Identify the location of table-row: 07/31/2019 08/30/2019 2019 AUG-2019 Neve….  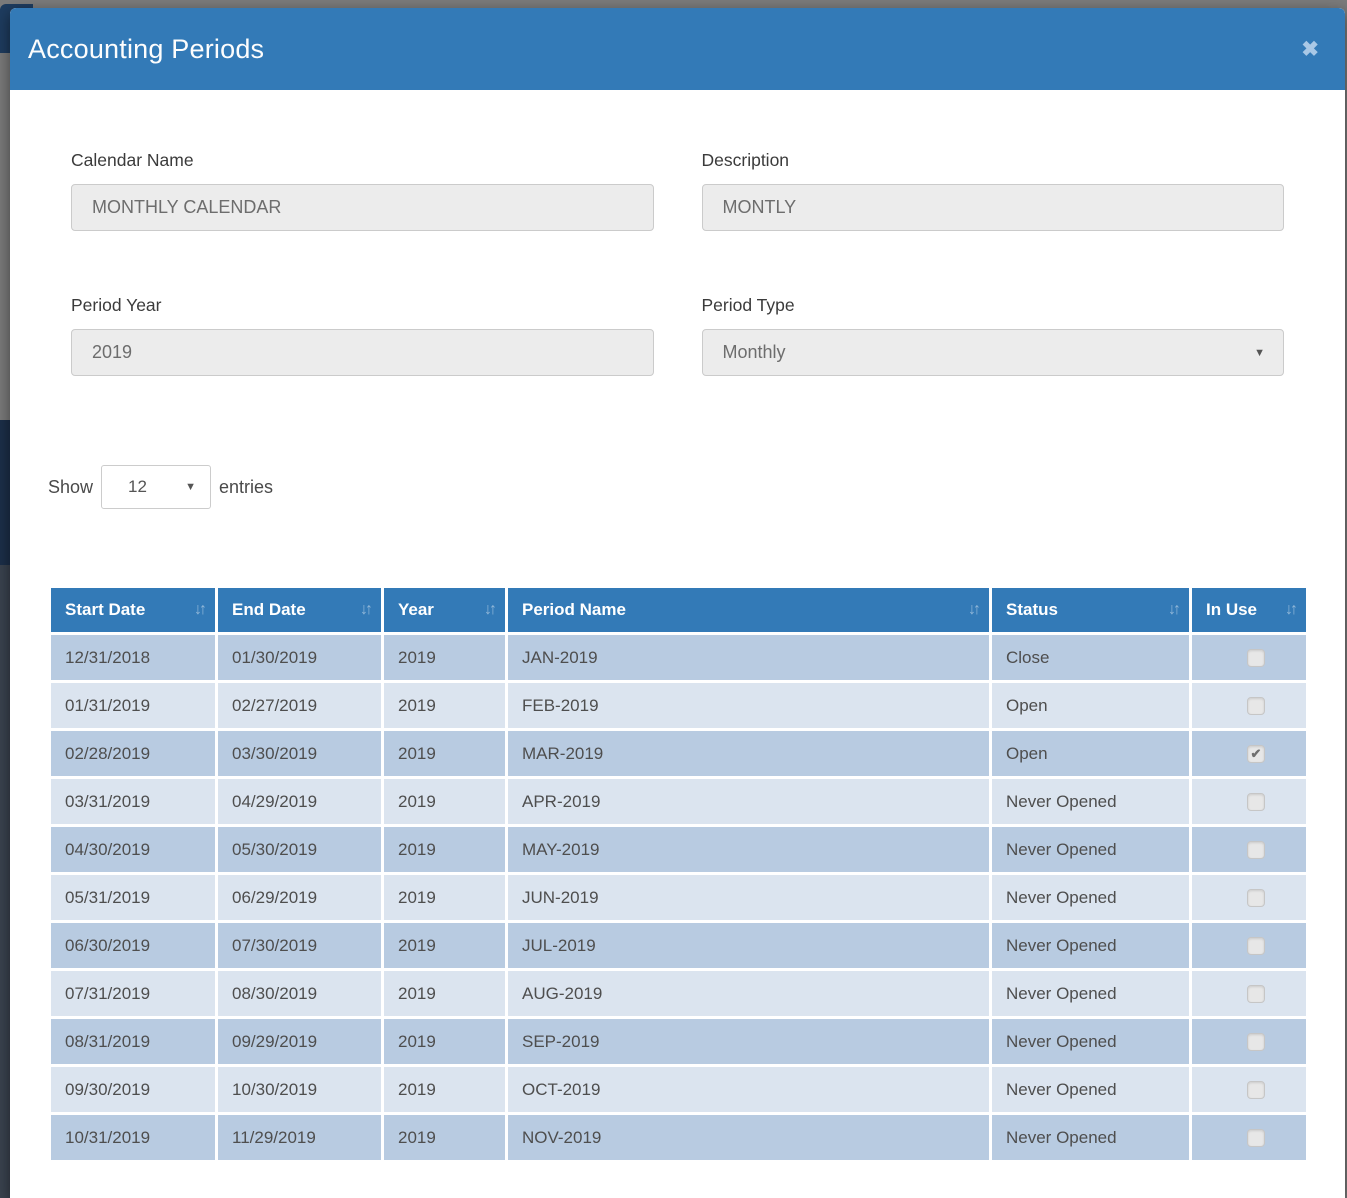
(678, 993).